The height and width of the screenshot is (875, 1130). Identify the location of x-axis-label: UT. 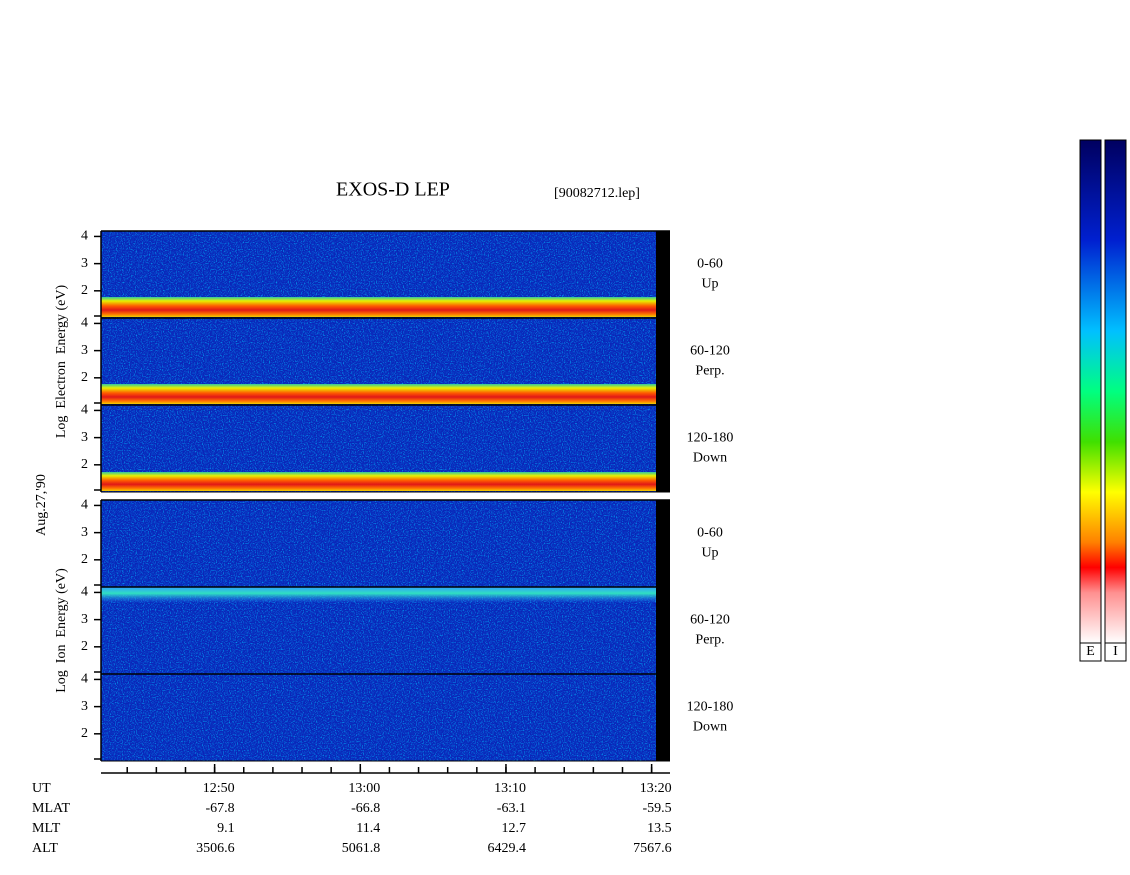
(41, 788).